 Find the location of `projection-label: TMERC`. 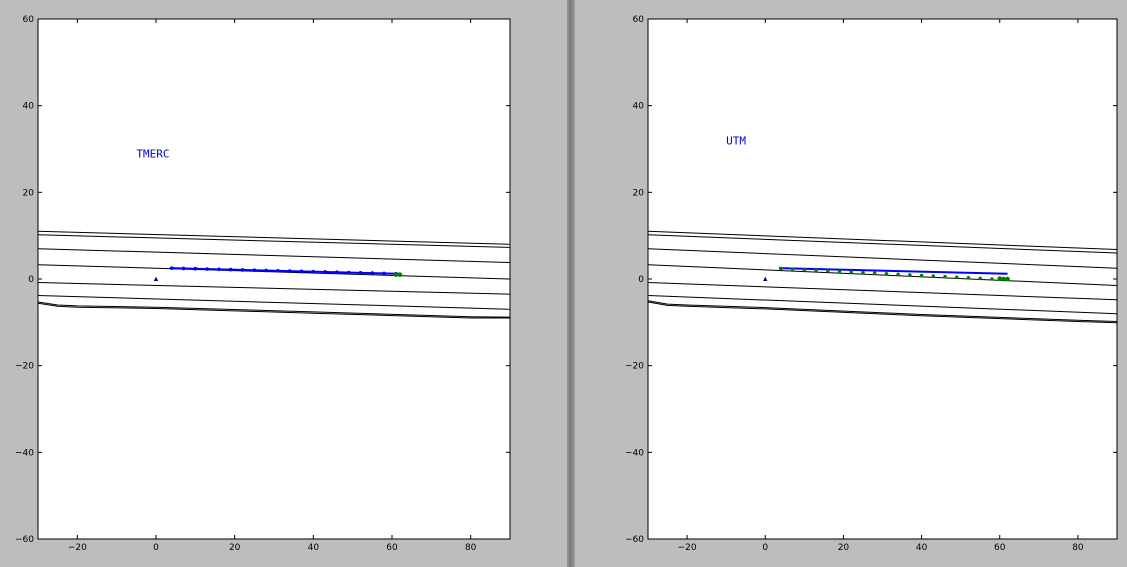

projection-label: TMERC is located at coordinates (152, 154).